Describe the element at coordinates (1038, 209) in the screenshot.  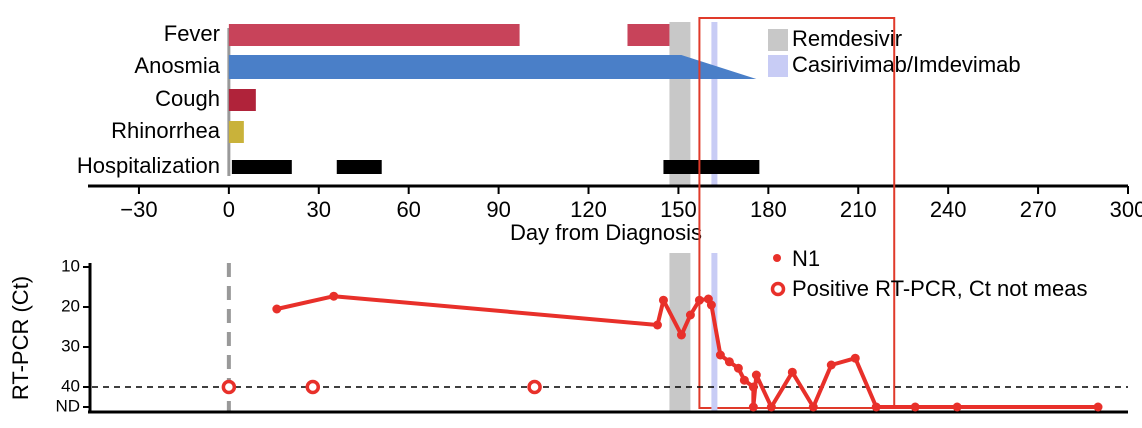
I see `x-tick-label: 270` at that location.